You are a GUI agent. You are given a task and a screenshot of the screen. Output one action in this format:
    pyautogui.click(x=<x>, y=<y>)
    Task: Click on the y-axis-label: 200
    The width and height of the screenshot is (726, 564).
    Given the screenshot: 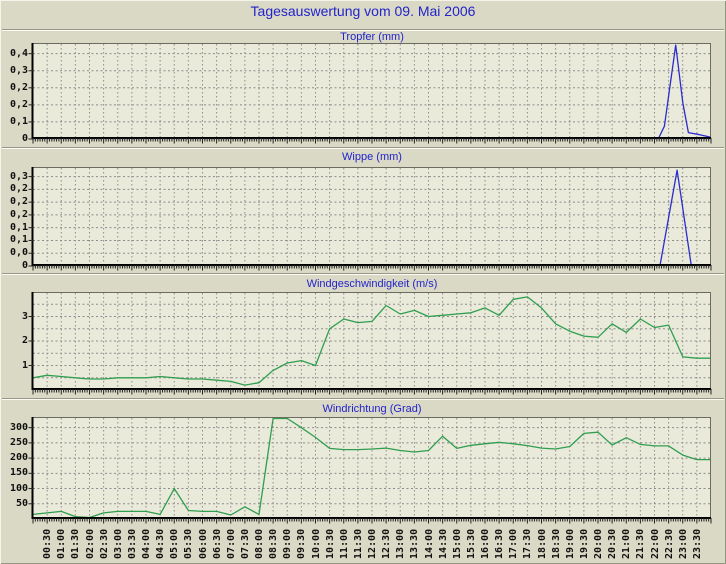 What is the action you would take?
    pyautogui.click(x=18, y=458)
    